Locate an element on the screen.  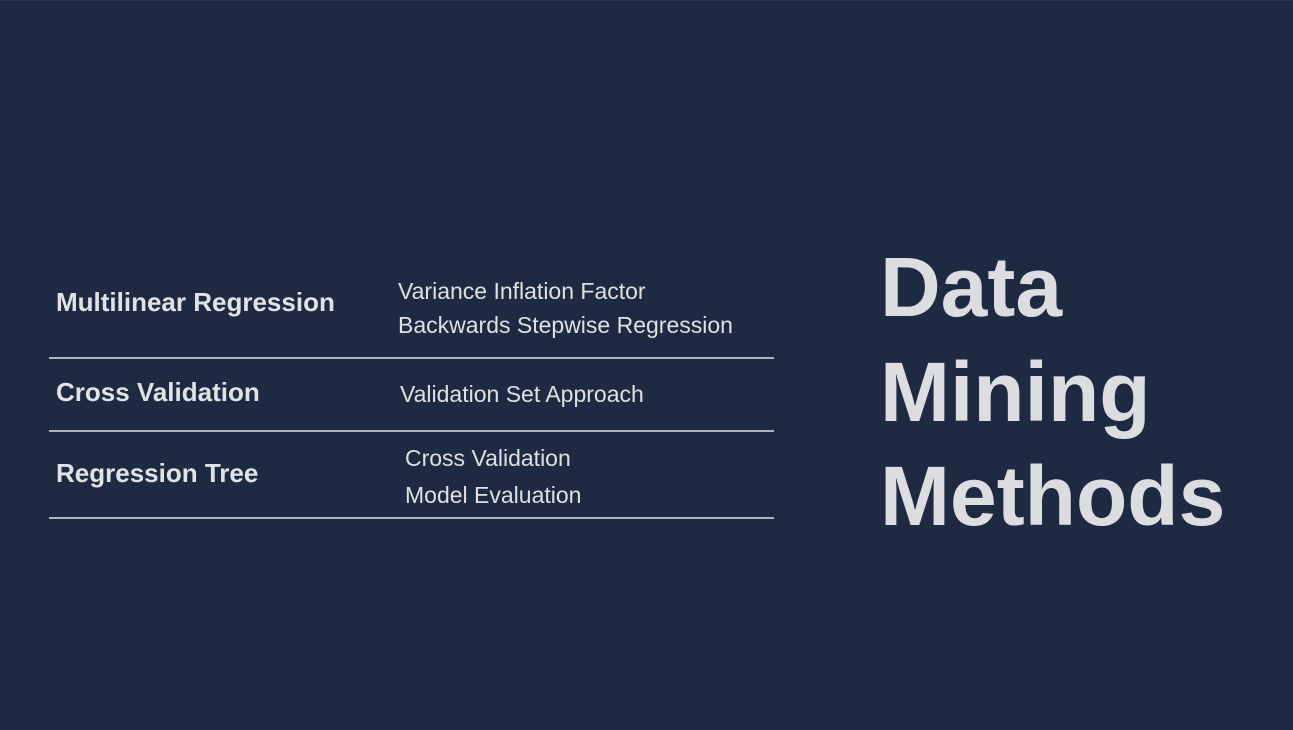
topic-cross-validation: Cross Validation is located at coordinates (158, 392).